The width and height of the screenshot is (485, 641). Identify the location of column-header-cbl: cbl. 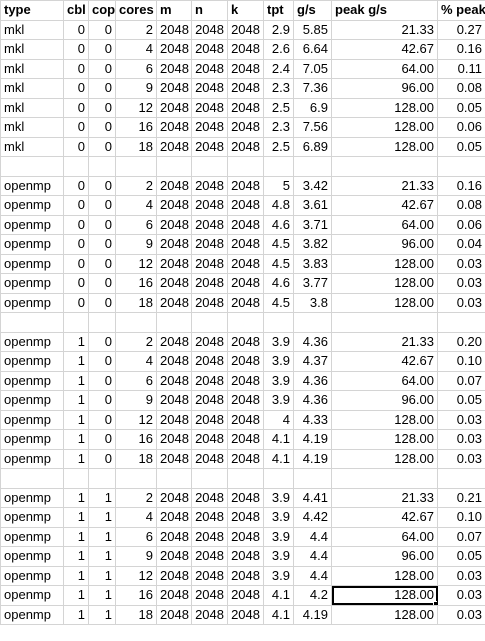
(76, 10).